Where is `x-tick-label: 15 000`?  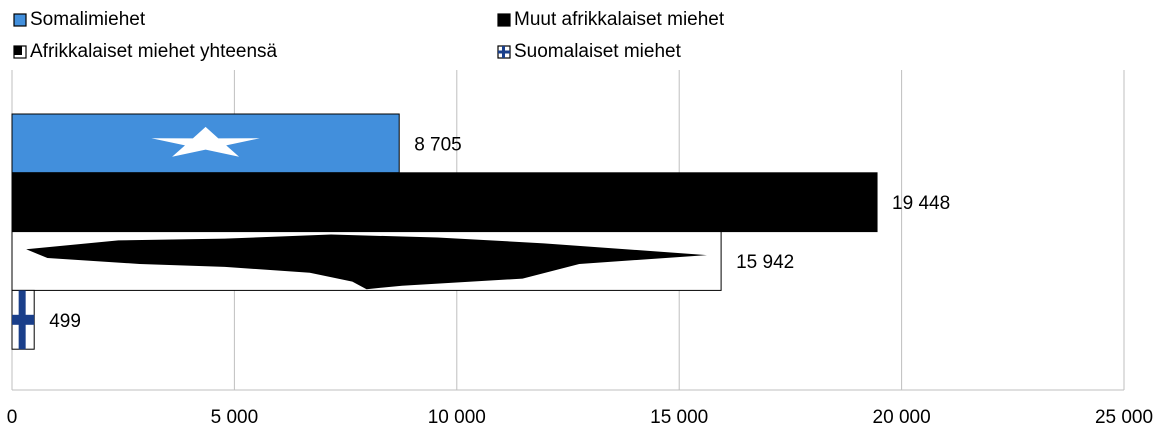
x-tick-label: 15 000 is located at coordinates (679, 417).